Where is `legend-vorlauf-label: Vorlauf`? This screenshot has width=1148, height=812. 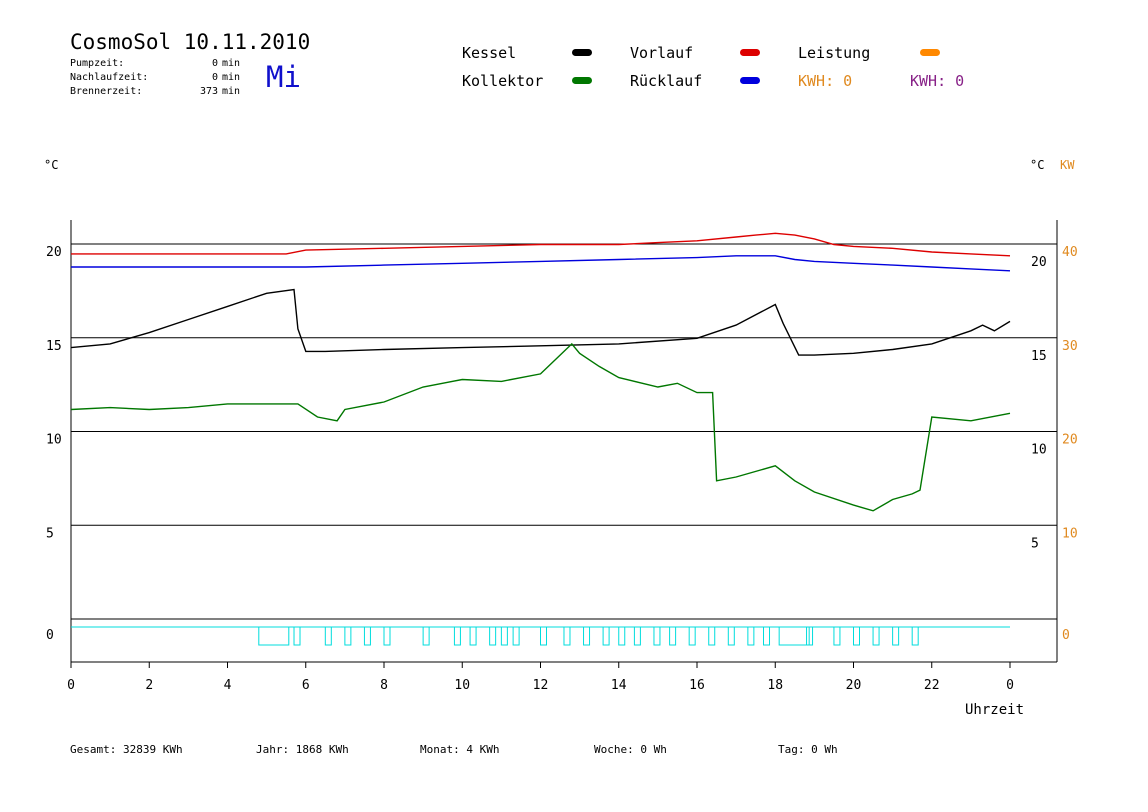
legend-vorlauf-label: Vorlauf is located at coordinates (662, 53).